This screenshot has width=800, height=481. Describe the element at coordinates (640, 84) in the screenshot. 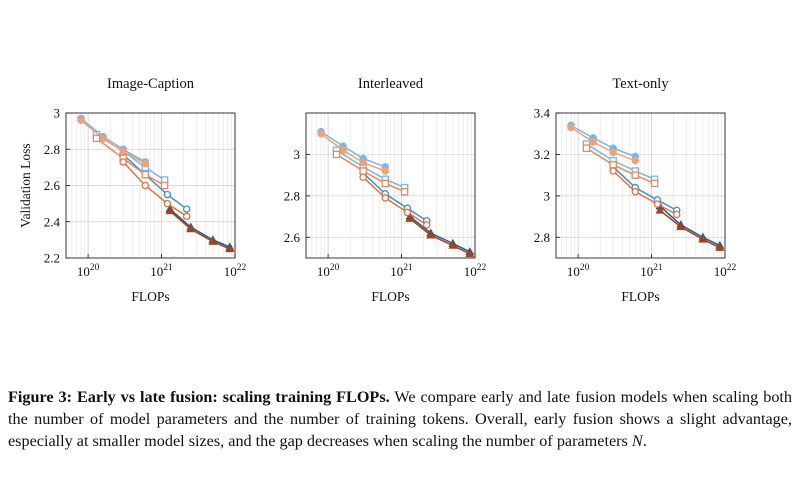

I see `chart-title: Text-only` at that location.